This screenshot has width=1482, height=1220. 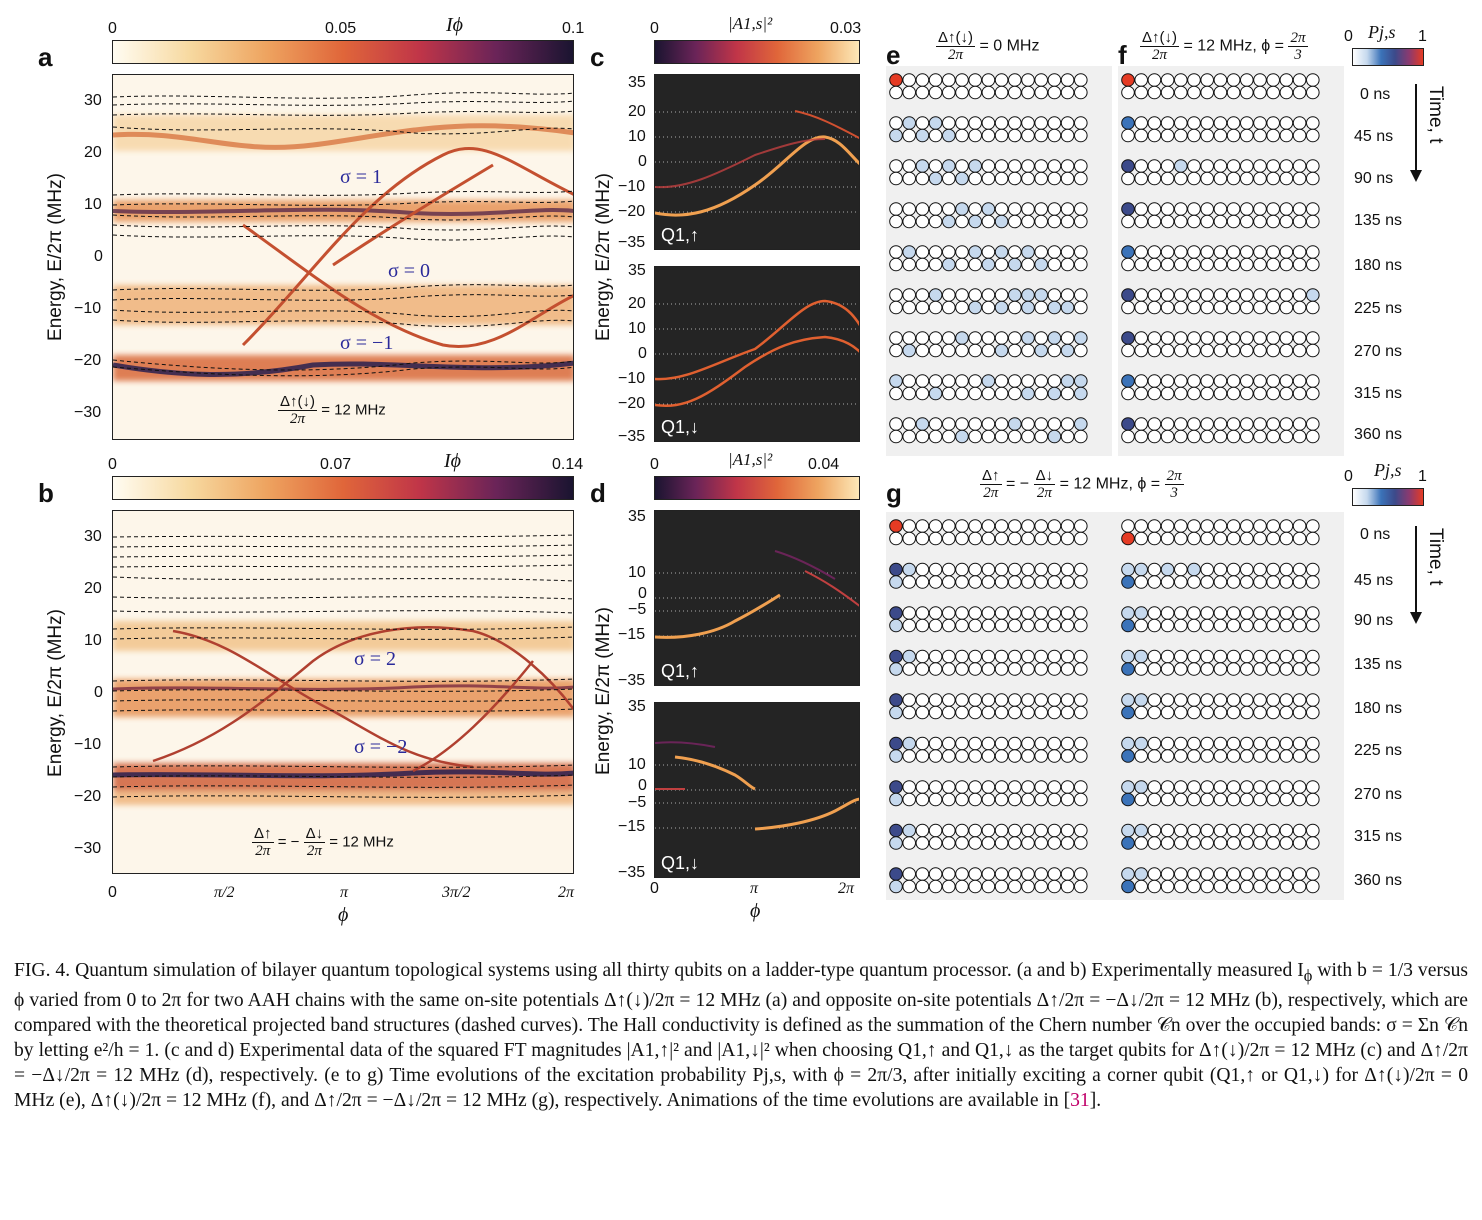 What do you see at coordinates (757, 163) in the screenshot?
I see `spectrum-c-top-svg` at bounding box center [757, 163].